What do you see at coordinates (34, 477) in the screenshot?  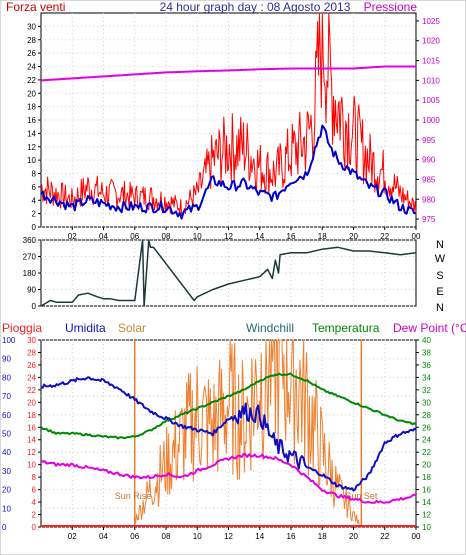 I see `solar-tick-label: 8` at bounding box center [34, 477].